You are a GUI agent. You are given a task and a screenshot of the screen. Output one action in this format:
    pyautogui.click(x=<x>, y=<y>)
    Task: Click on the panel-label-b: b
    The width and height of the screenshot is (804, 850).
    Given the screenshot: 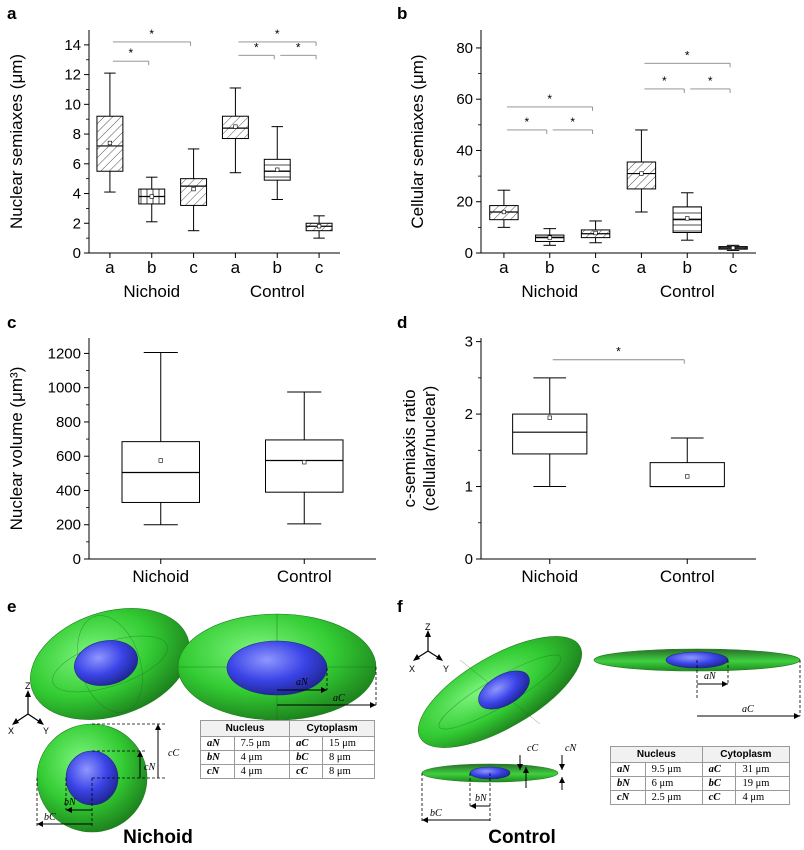 What is the action you would take?
    pyautogui.click(x=402, y=13)
    